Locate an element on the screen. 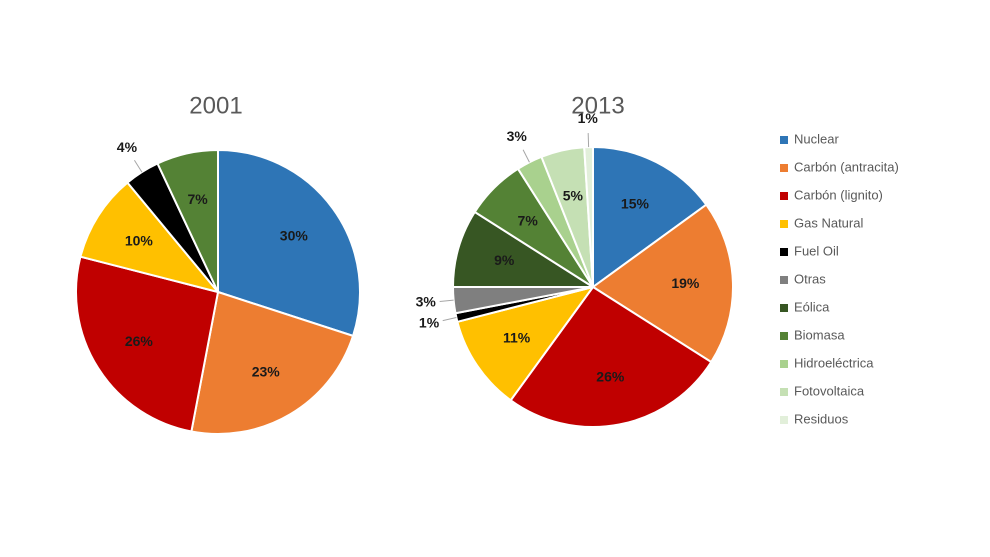 This screenshot has width=990, height=557. legend-label: Hidroeléctrica is located at coordinates (834, 362).